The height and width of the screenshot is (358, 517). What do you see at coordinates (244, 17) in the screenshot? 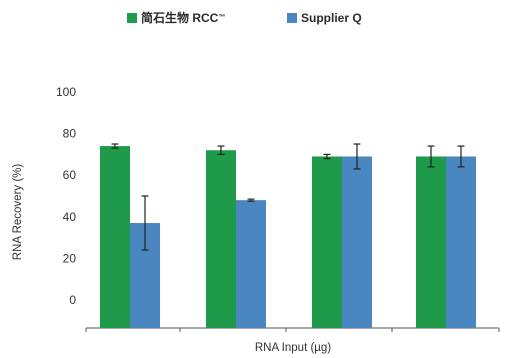
I see `legend: 简石生物 RCC™ Supplier Q` at bounding box center [244, 17].